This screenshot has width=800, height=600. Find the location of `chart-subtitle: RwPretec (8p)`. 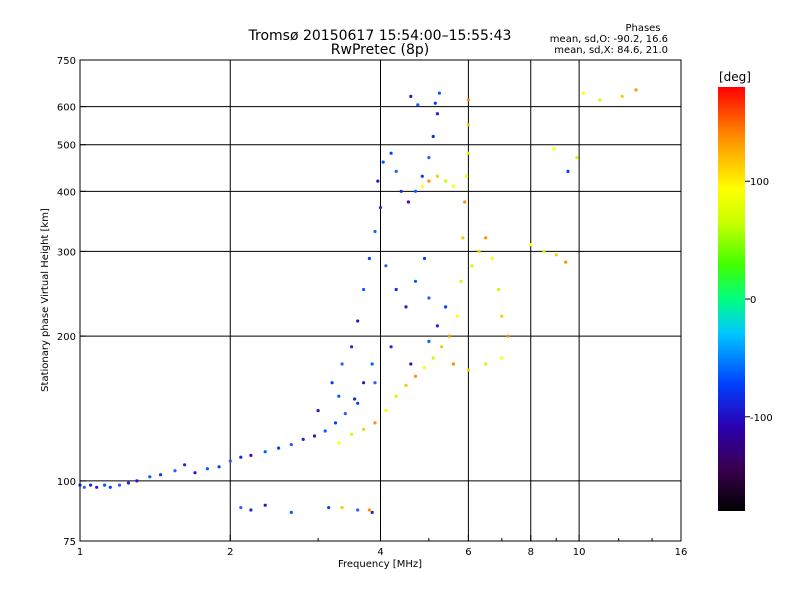

chart-subtitle: RwPretec (8p) is located at coordinates (380, 50).